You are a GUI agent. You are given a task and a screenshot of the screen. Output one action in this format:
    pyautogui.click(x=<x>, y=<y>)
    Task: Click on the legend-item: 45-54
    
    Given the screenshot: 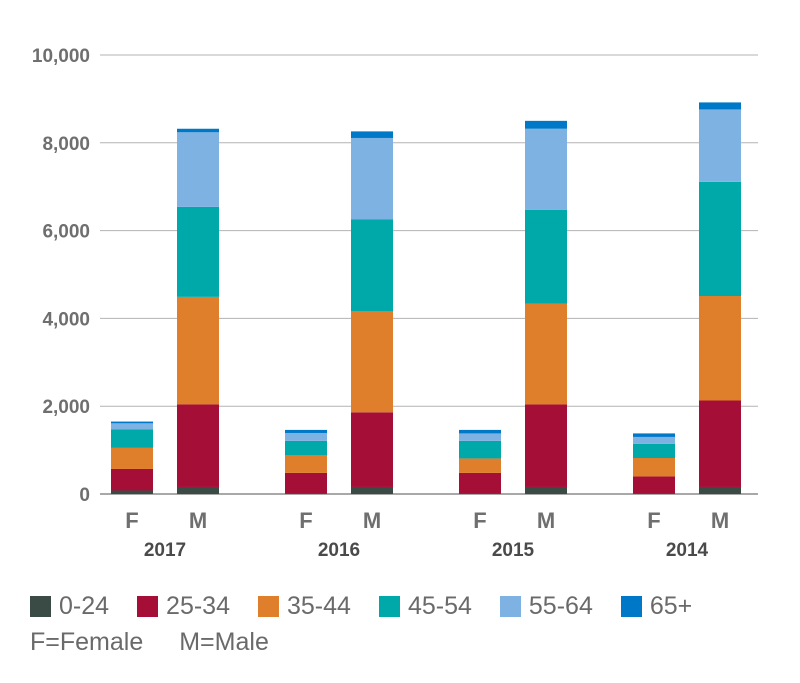 What is the action you would take?
    pyautogui.click(x=425, y=606)
    